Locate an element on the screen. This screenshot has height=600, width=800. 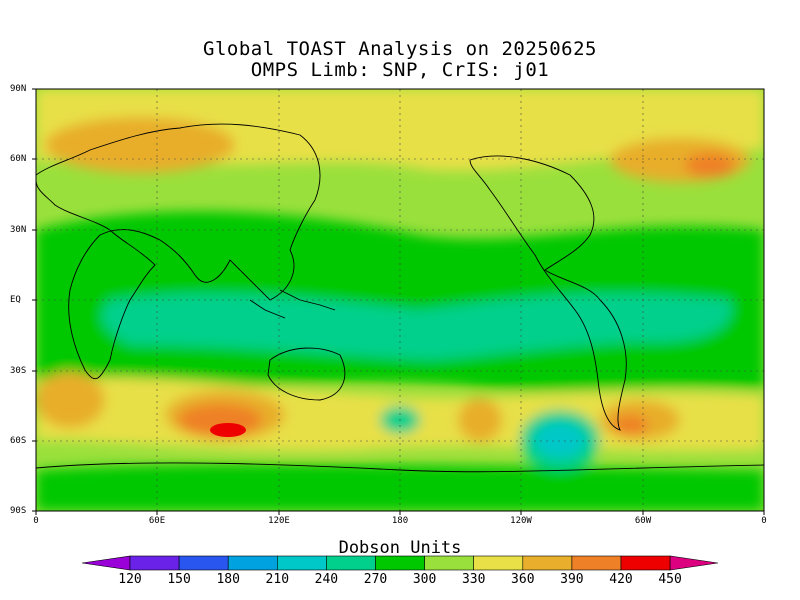
colorbar-tick-label: 150 is located at coordinates (179, 579).